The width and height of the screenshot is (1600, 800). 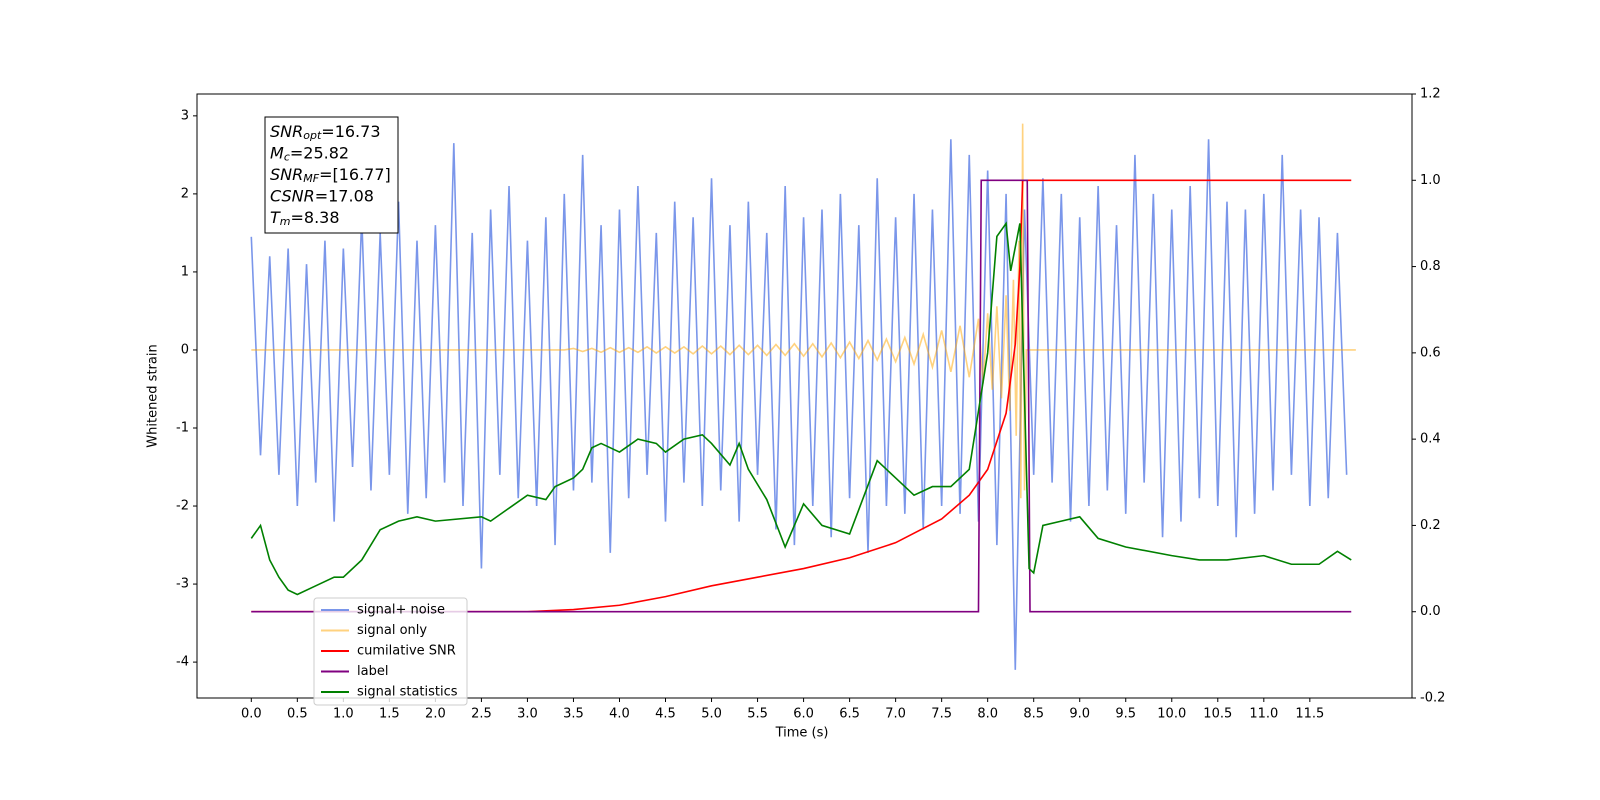 What do you see at coordinates (1430, 94) in the screenshot?
I see `y2-tick-label: 1.2` at bounding box center [1430, 94].